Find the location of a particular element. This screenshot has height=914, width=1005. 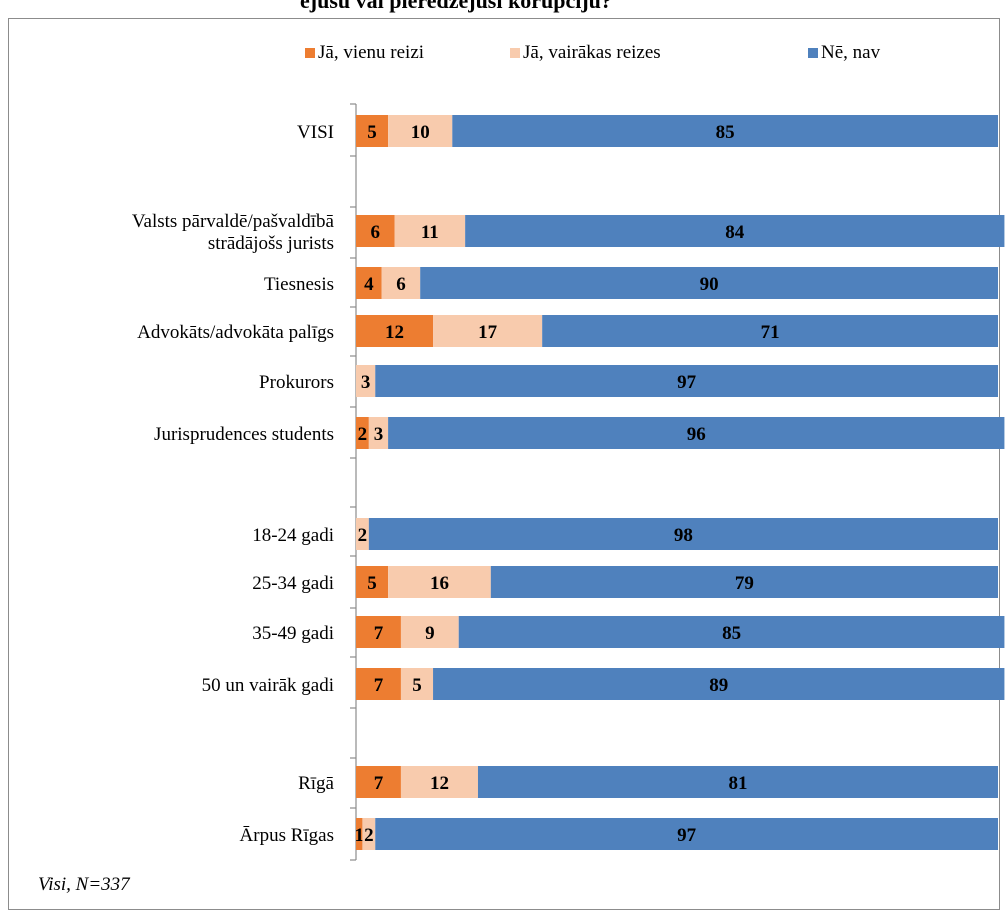

data-label: 9 is located at coordinates (430, 633).